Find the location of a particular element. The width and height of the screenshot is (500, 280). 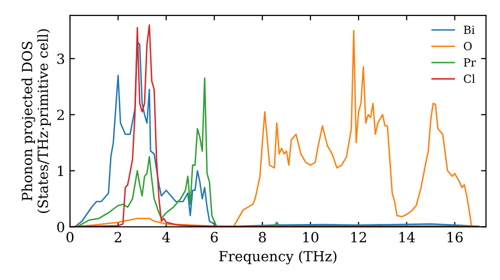

x-tick-label: 4 is located at coordinates (166, 237).